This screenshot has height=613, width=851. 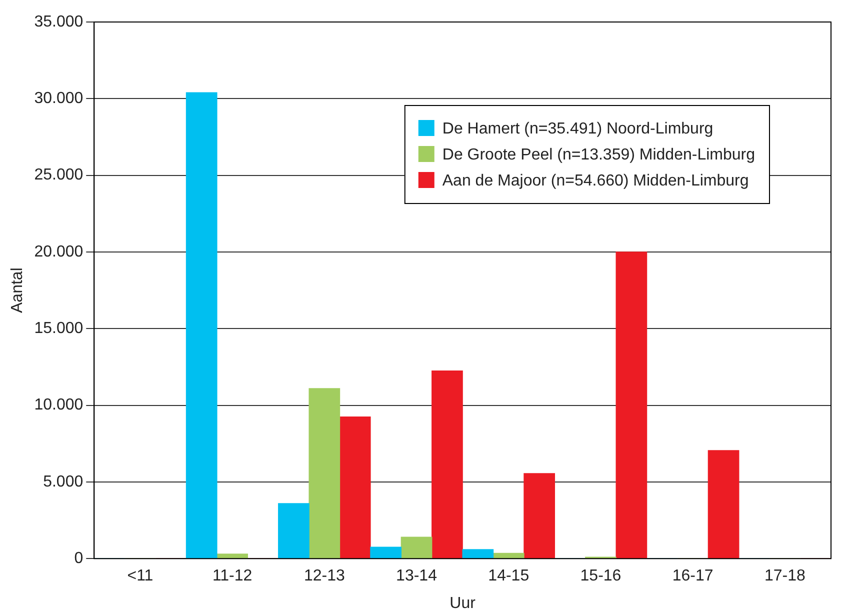 I want to click on legend-label: Aan de Majoor (n=54.660) Midden-Limburg, so click(x=595, y=181).